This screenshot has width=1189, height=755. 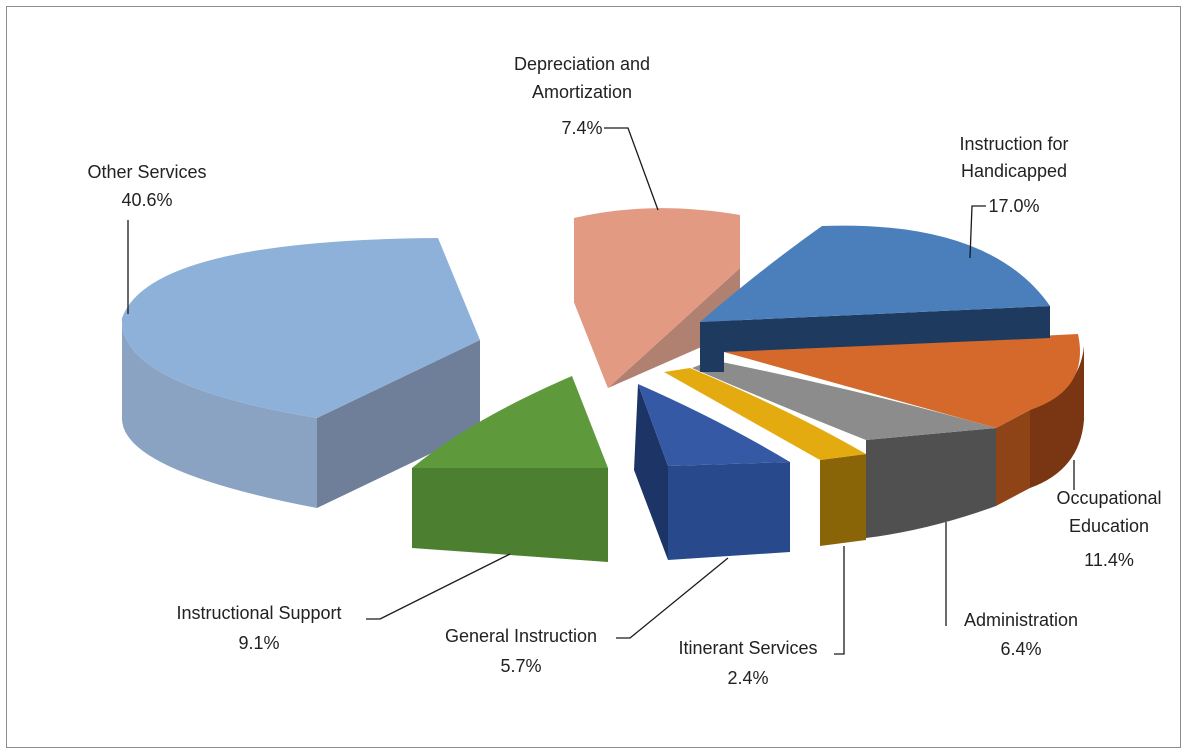 What do you see at coordinates (672, 598) in the screenshot?
I see `leader-general` at bounding box center [672, 598].